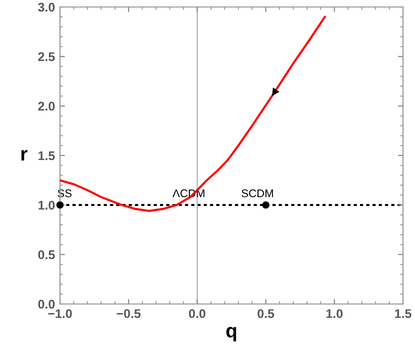  Describe the element at coordinates (46, 155) in the screenshot. I see `y-tick-label: 1.5` at that location.